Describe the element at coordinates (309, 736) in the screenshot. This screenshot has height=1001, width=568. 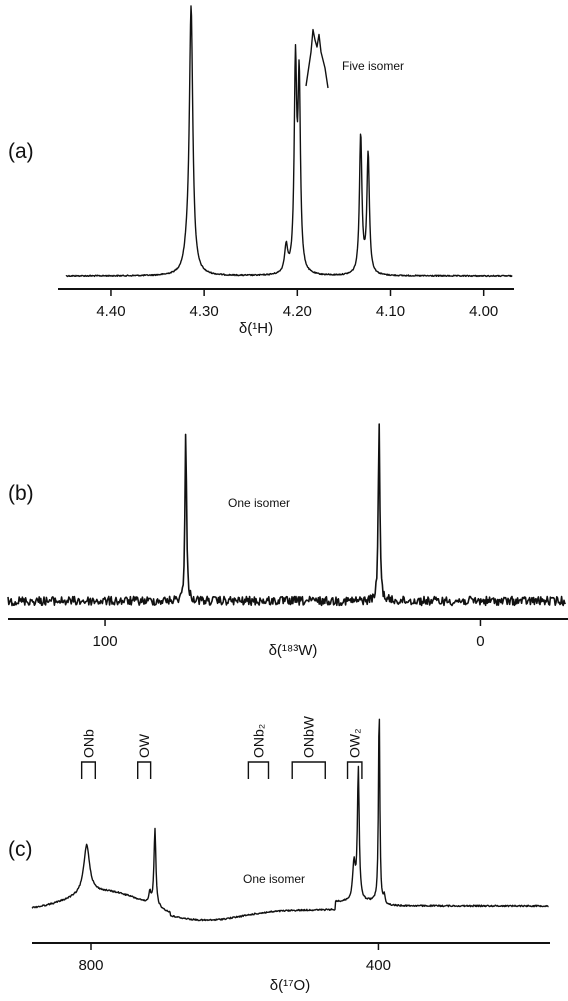
I see `panel-c-bracket-label: ONbW` at that location.